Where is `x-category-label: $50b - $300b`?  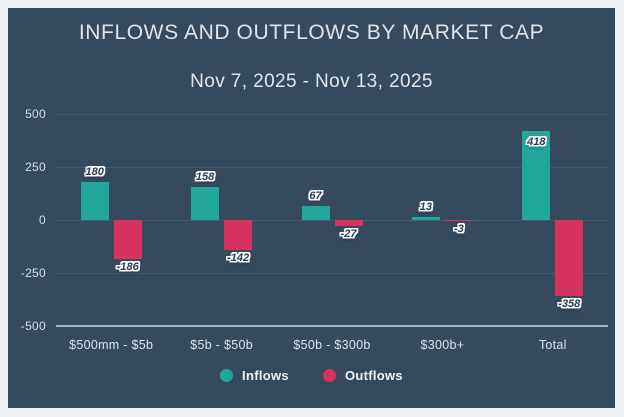 x-category-label: $50b - $300b is located at coordinates (332, 345).